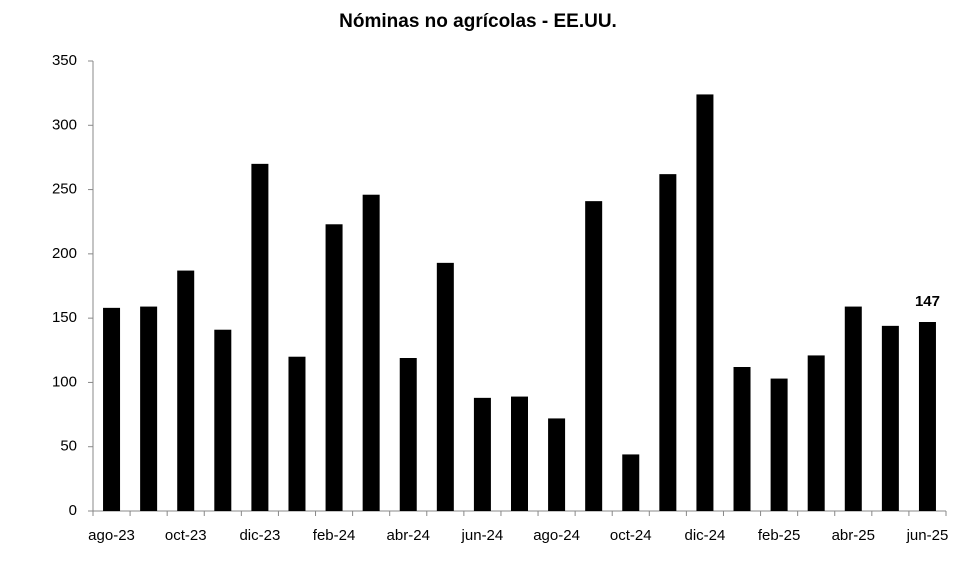 This screenshot has width=963, height=563. Describe the element at coordinates (631, 535) in the screenshot. I see `x-tick-label: oct-24` at that location.